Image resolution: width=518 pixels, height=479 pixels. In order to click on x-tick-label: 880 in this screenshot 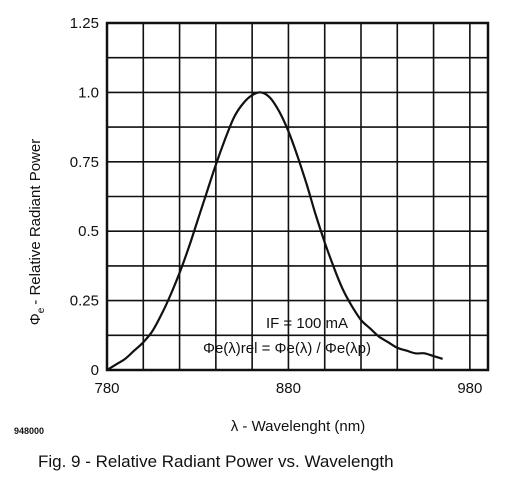, I will do `click(288, 388)`.